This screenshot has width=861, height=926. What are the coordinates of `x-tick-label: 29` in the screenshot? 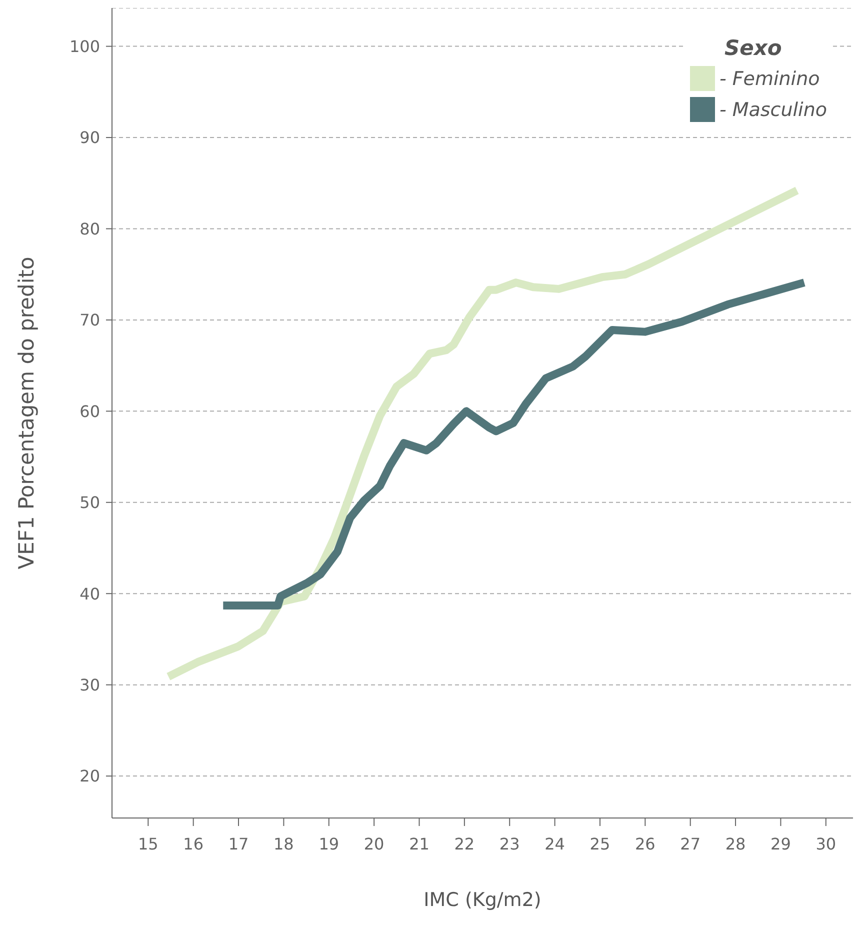 It's located at (780, 844).